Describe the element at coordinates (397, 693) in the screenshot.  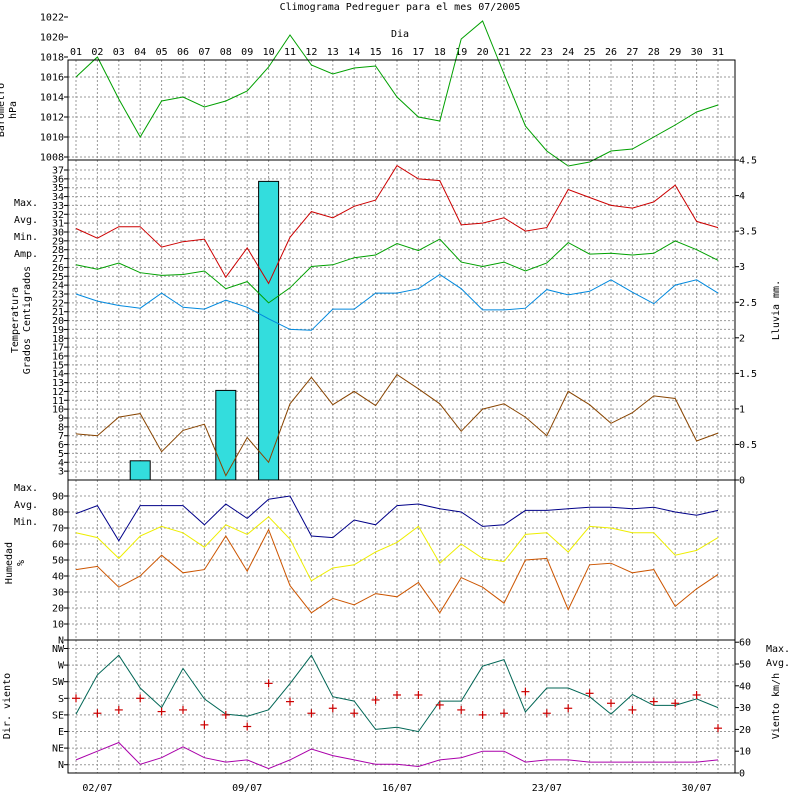
I see `wind-max-line` at that location.